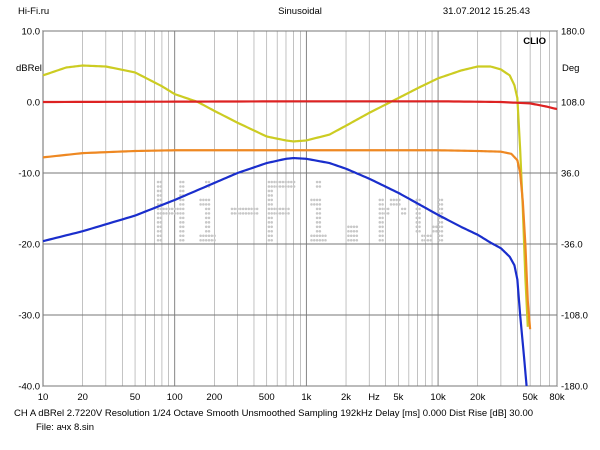 The width and height of the screenshot is (600, 450). Describe the element at coordinates (486, 11) in the screenshot. I see `header-right: 31.07.2012 15.25.43` at that location.